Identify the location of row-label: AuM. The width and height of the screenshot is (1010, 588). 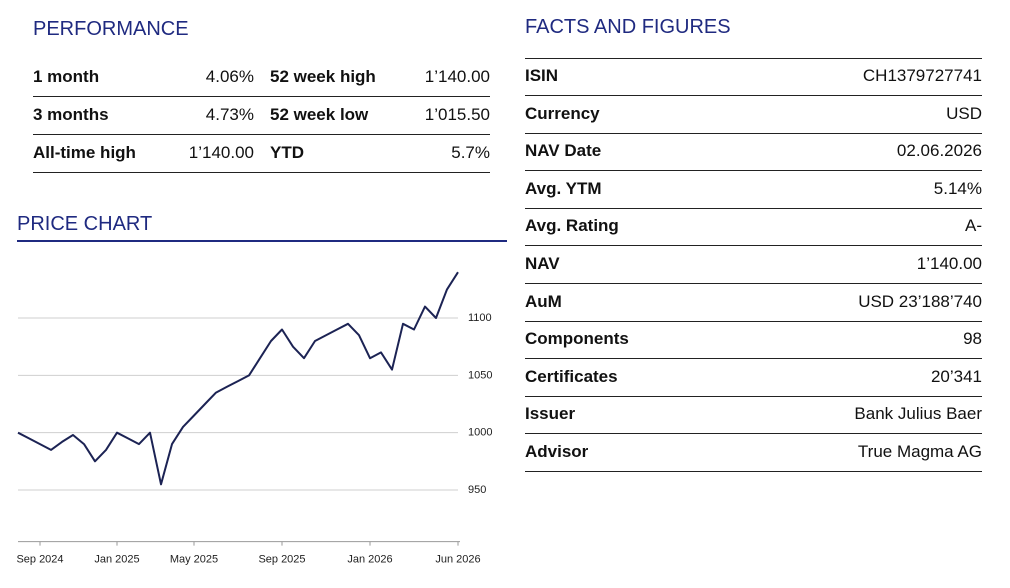
(543, 301).